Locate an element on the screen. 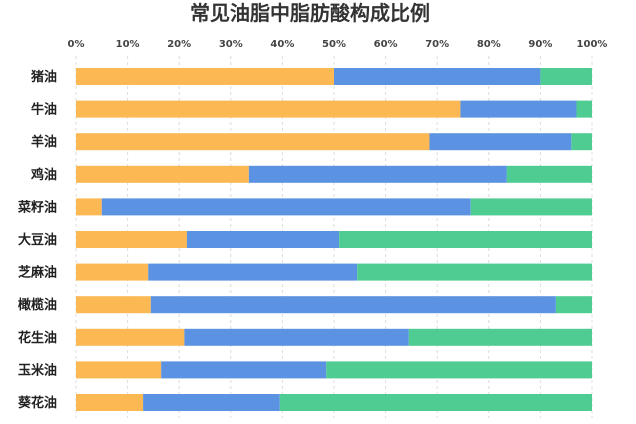  x-tick-label: 30% is located at coordinates (231, 44).